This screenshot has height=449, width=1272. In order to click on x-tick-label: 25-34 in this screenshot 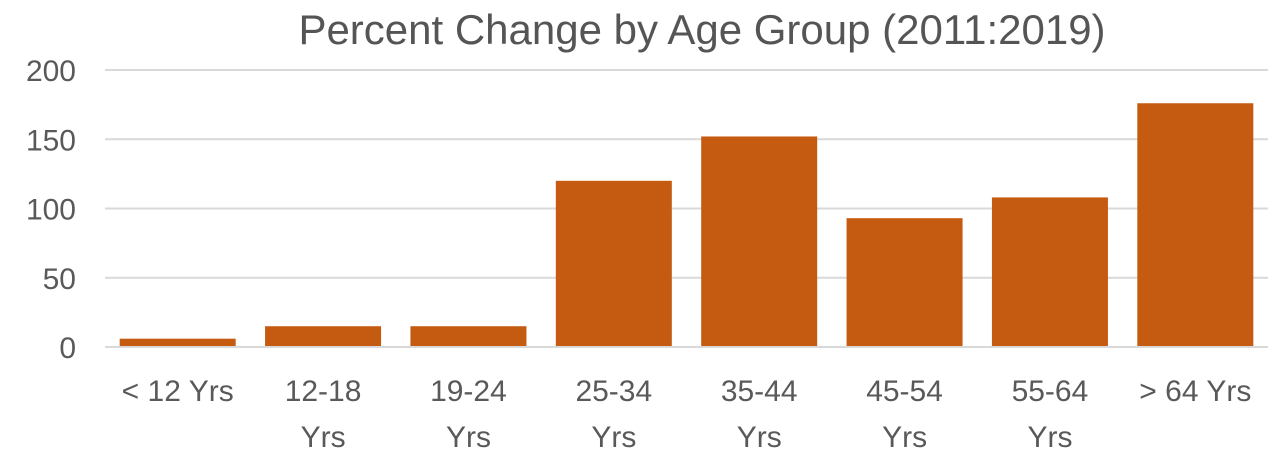, I will do `click(613, 391)`.